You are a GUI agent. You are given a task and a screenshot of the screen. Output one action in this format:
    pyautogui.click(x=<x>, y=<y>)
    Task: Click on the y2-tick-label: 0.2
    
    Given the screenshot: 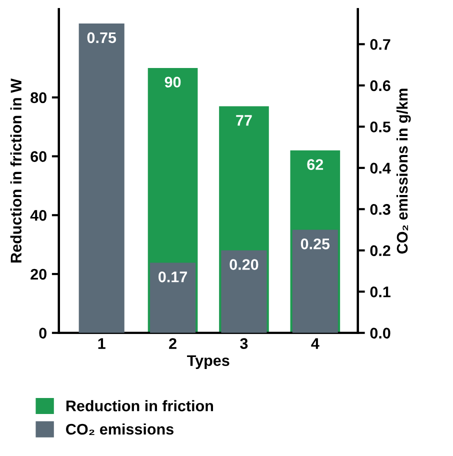 What is the action you would take?
    pyautogui.click(x=380, y=250)
    